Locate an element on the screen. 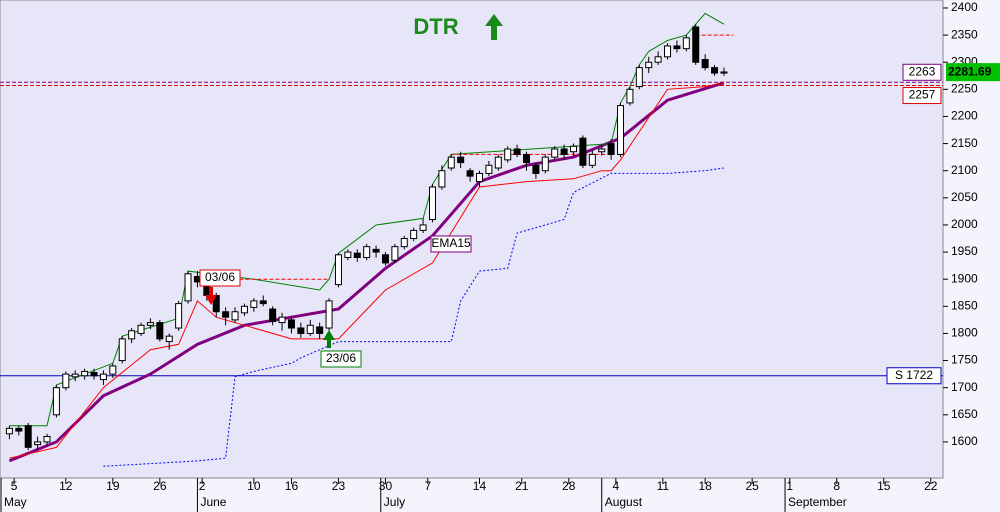 This screenshot has height=512, width=1000. x-tick-label: 25 is located at coordinates (752, 486).